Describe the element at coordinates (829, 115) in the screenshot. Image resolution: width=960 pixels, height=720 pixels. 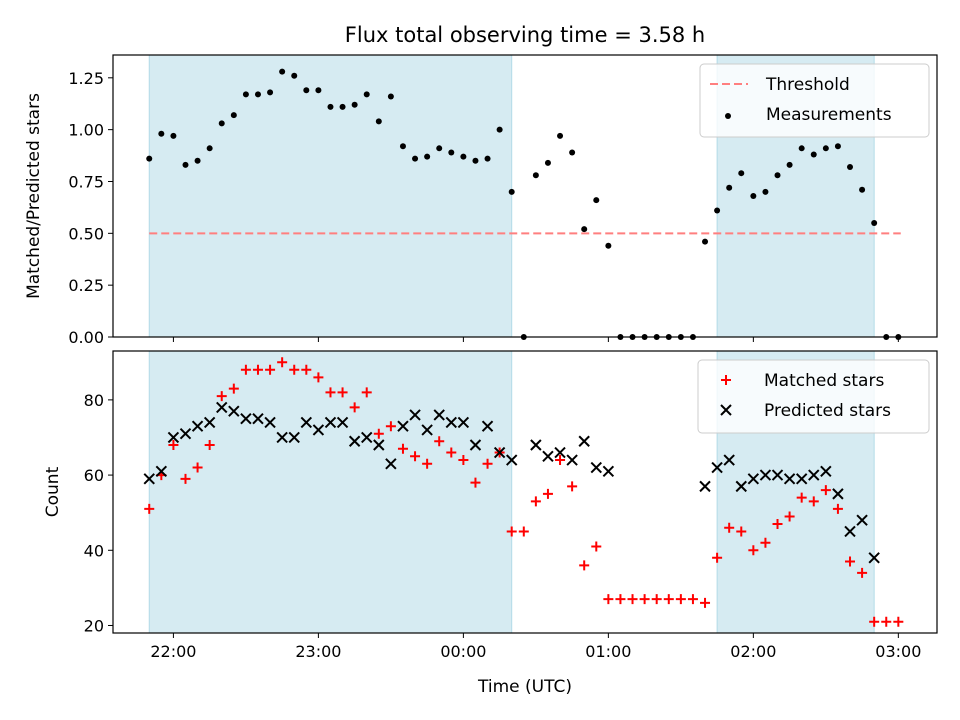
I see `legend-label: Measurements` at that location.